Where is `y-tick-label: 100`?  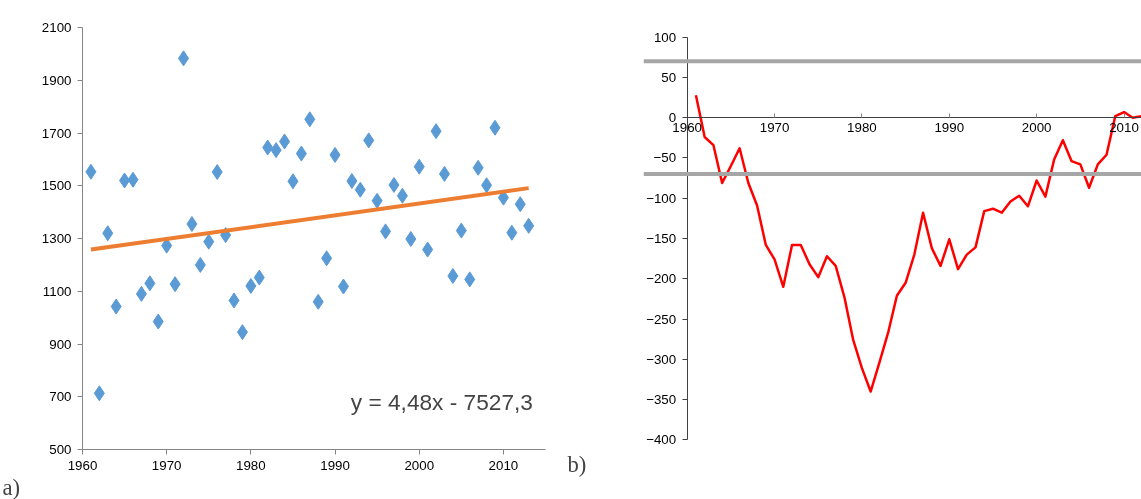 y-tick-label: 100 is located at coordinates (665, 37).